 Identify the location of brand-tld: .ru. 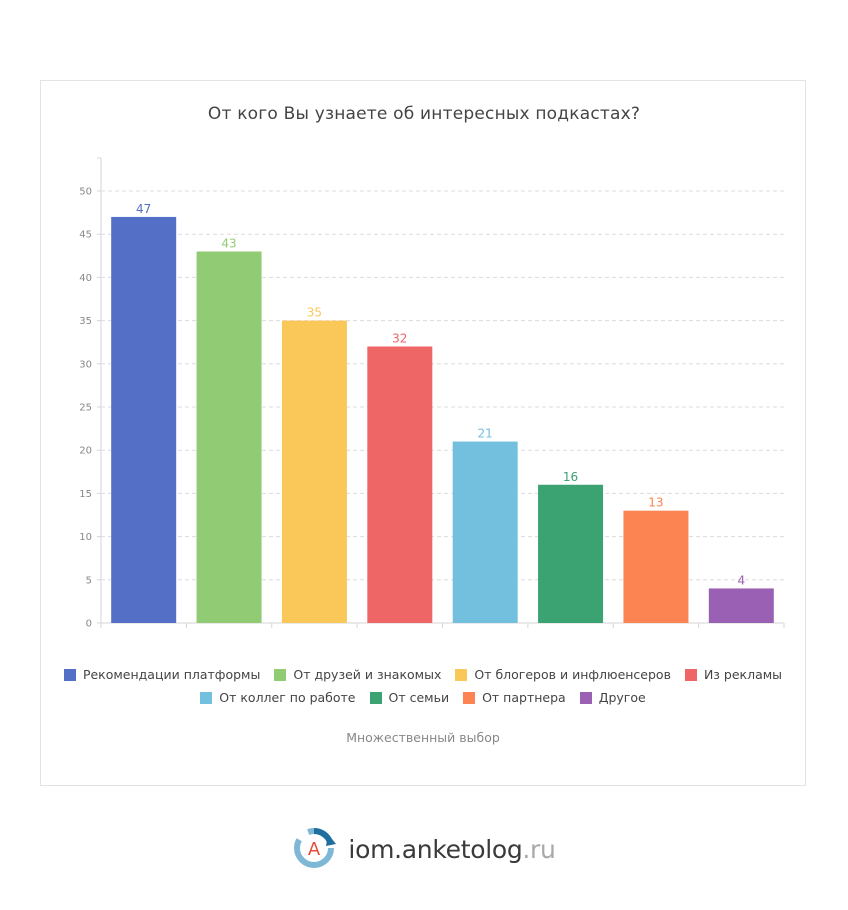
(539, 849).